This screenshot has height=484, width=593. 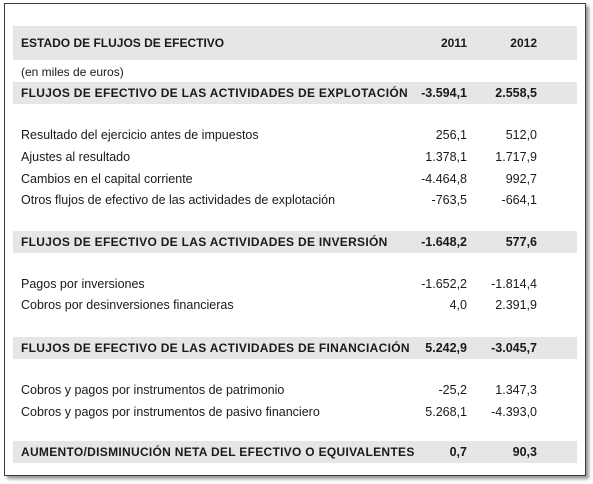 I want to click on row-value-2011: 256,1, so click(x=451, y=135).